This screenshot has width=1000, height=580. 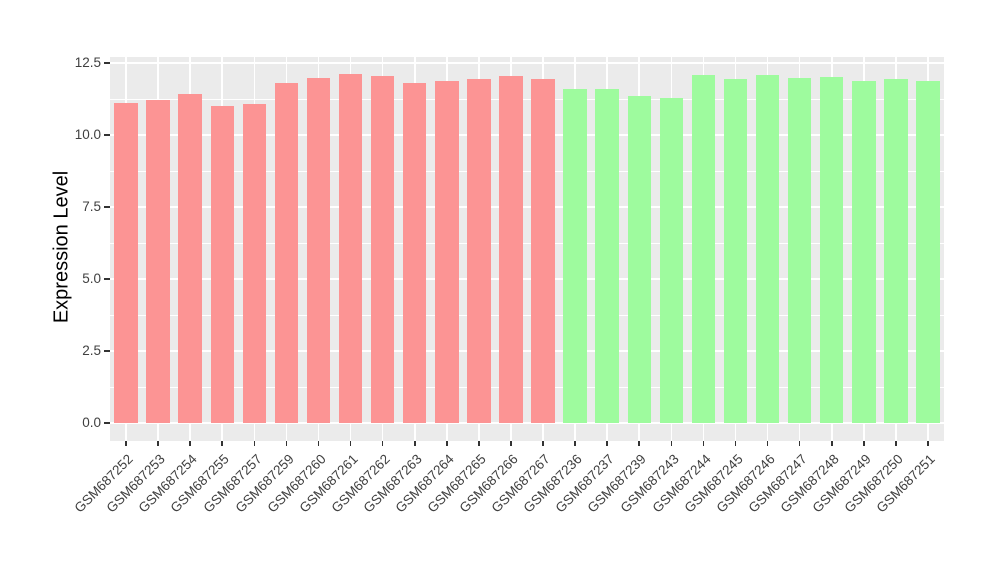 I want to click on y-tick-label: 10.0, so click(x=87, y=134).